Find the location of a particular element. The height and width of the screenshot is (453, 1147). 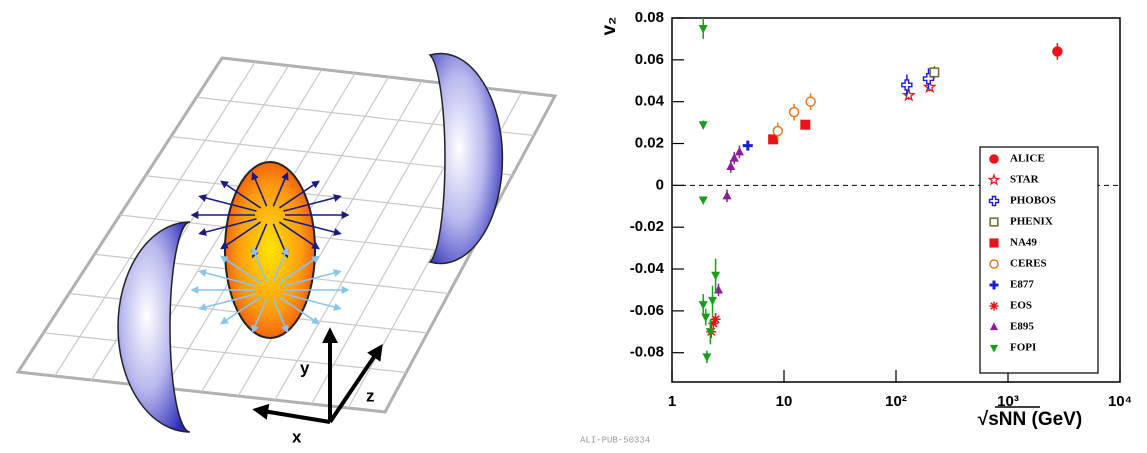

legend-label: NA49 is located at coordinates (1023, 243).